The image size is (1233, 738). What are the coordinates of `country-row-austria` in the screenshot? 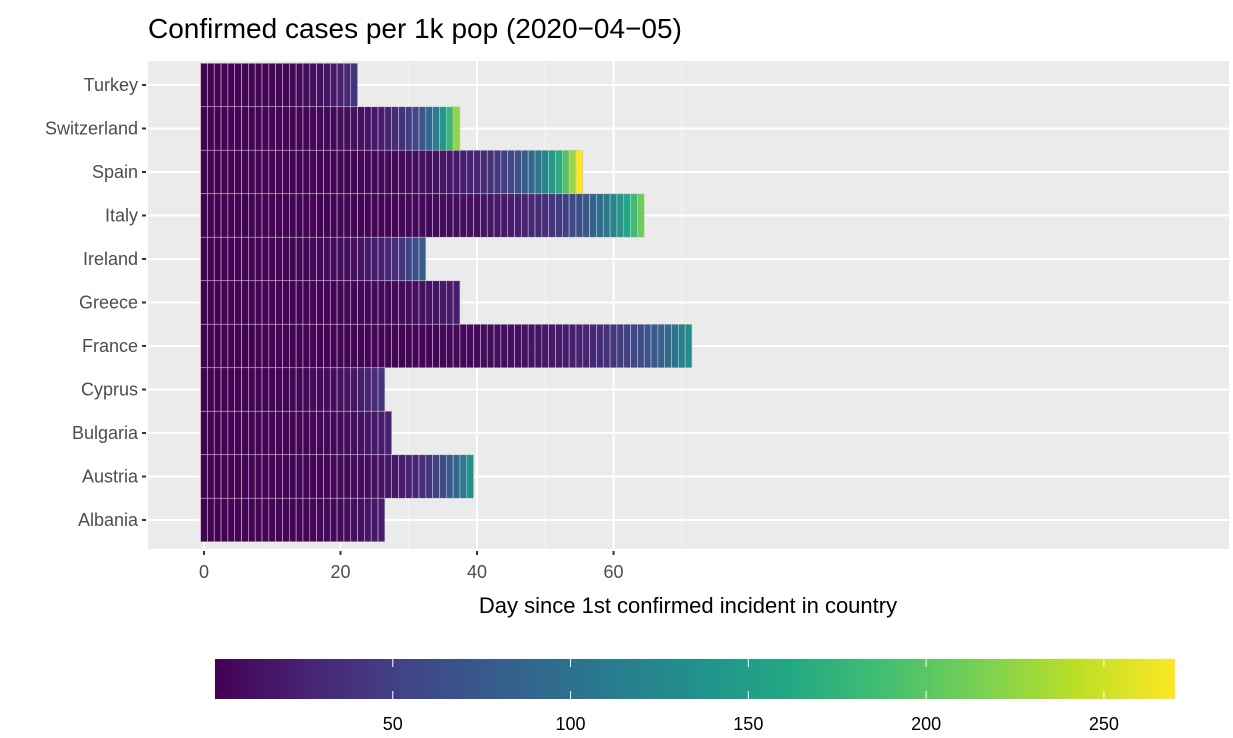 It's located at (337, 476).